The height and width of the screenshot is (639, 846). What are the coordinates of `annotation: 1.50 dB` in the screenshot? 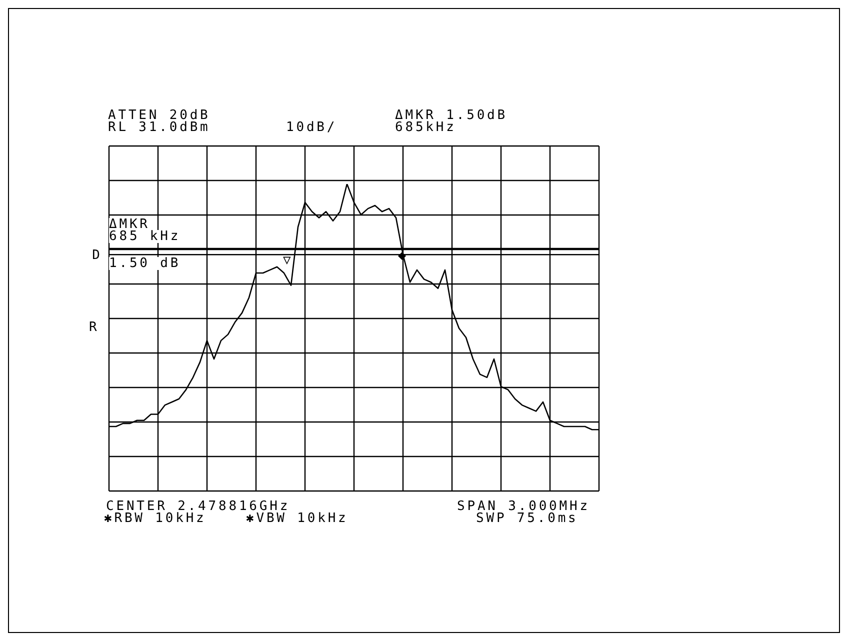 It's located at (145, 263).